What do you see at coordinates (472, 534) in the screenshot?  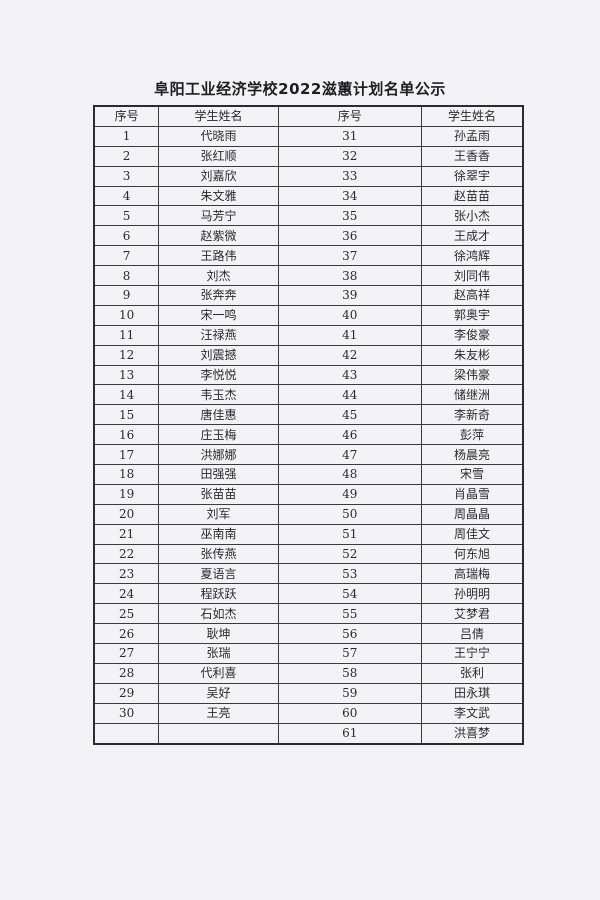 I see `student-name: 周佳文` at bounding box center [472, 534].